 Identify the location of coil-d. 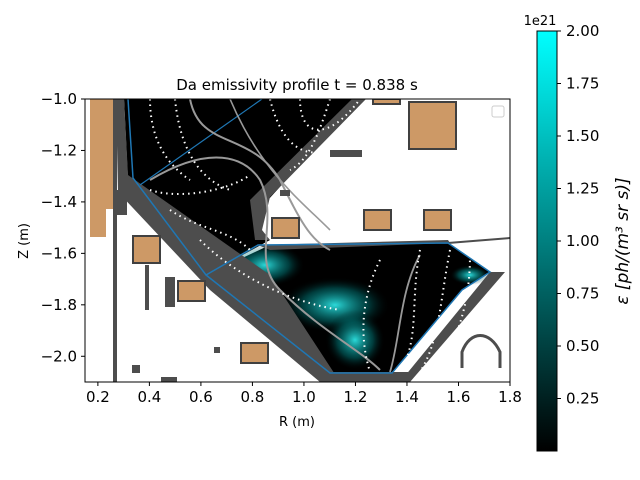
(285, 228).